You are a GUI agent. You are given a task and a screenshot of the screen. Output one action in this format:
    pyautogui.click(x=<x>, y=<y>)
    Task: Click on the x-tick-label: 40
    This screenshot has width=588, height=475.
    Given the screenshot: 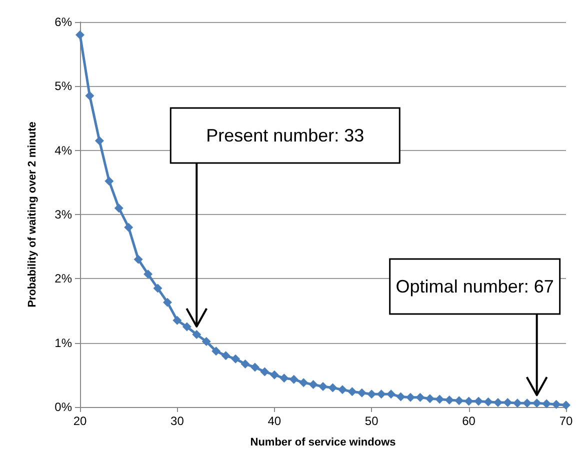 What is the action you would take?
    pyautogui.click(x=275, y=421)
    